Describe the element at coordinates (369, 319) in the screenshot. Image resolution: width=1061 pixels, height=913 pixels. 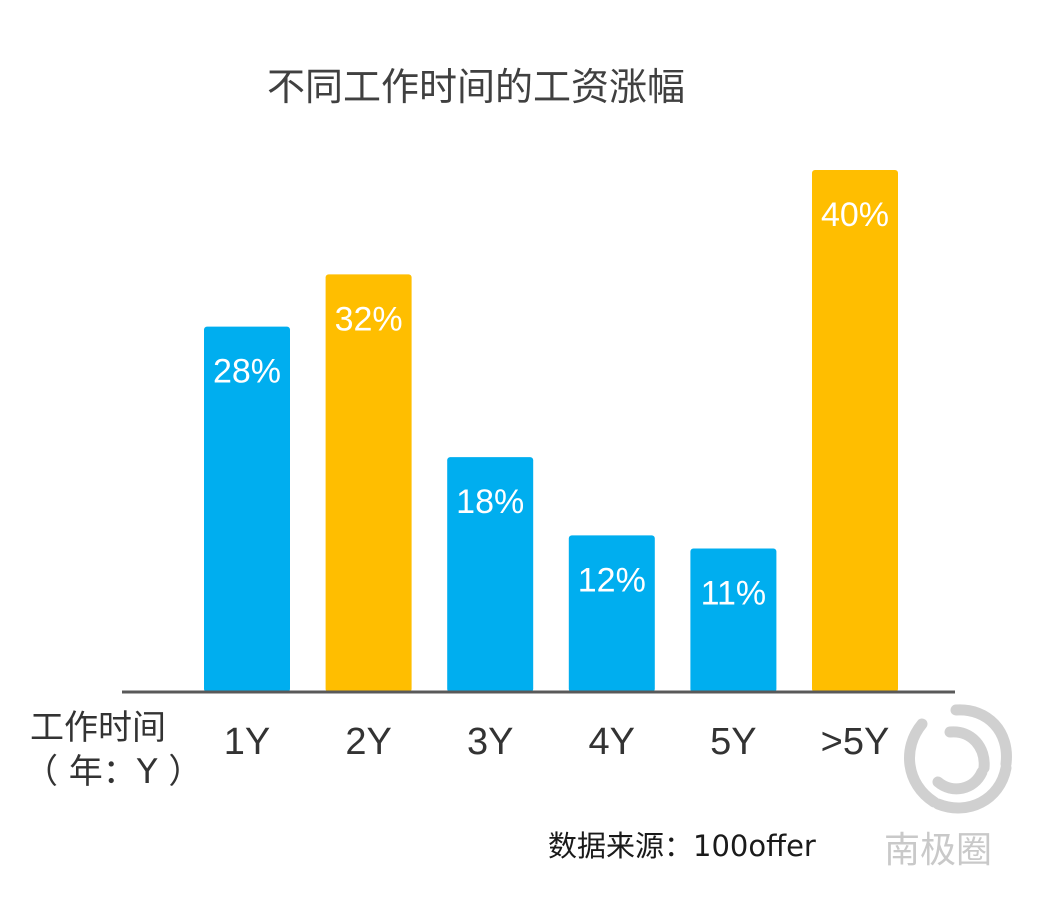
I see `value-label-1: 32%` at that location.